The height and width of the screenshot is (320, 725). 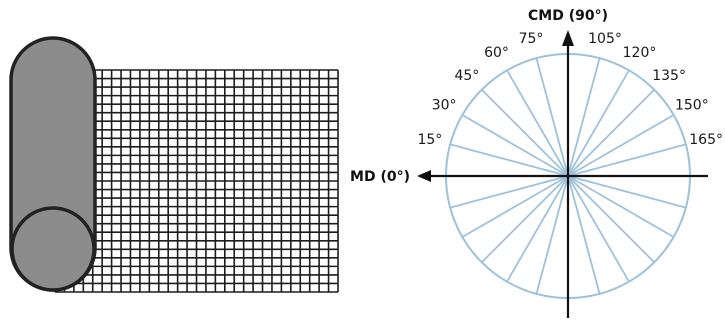 I want to click on angle-label-165: 165°, so click(x=706, y=140).